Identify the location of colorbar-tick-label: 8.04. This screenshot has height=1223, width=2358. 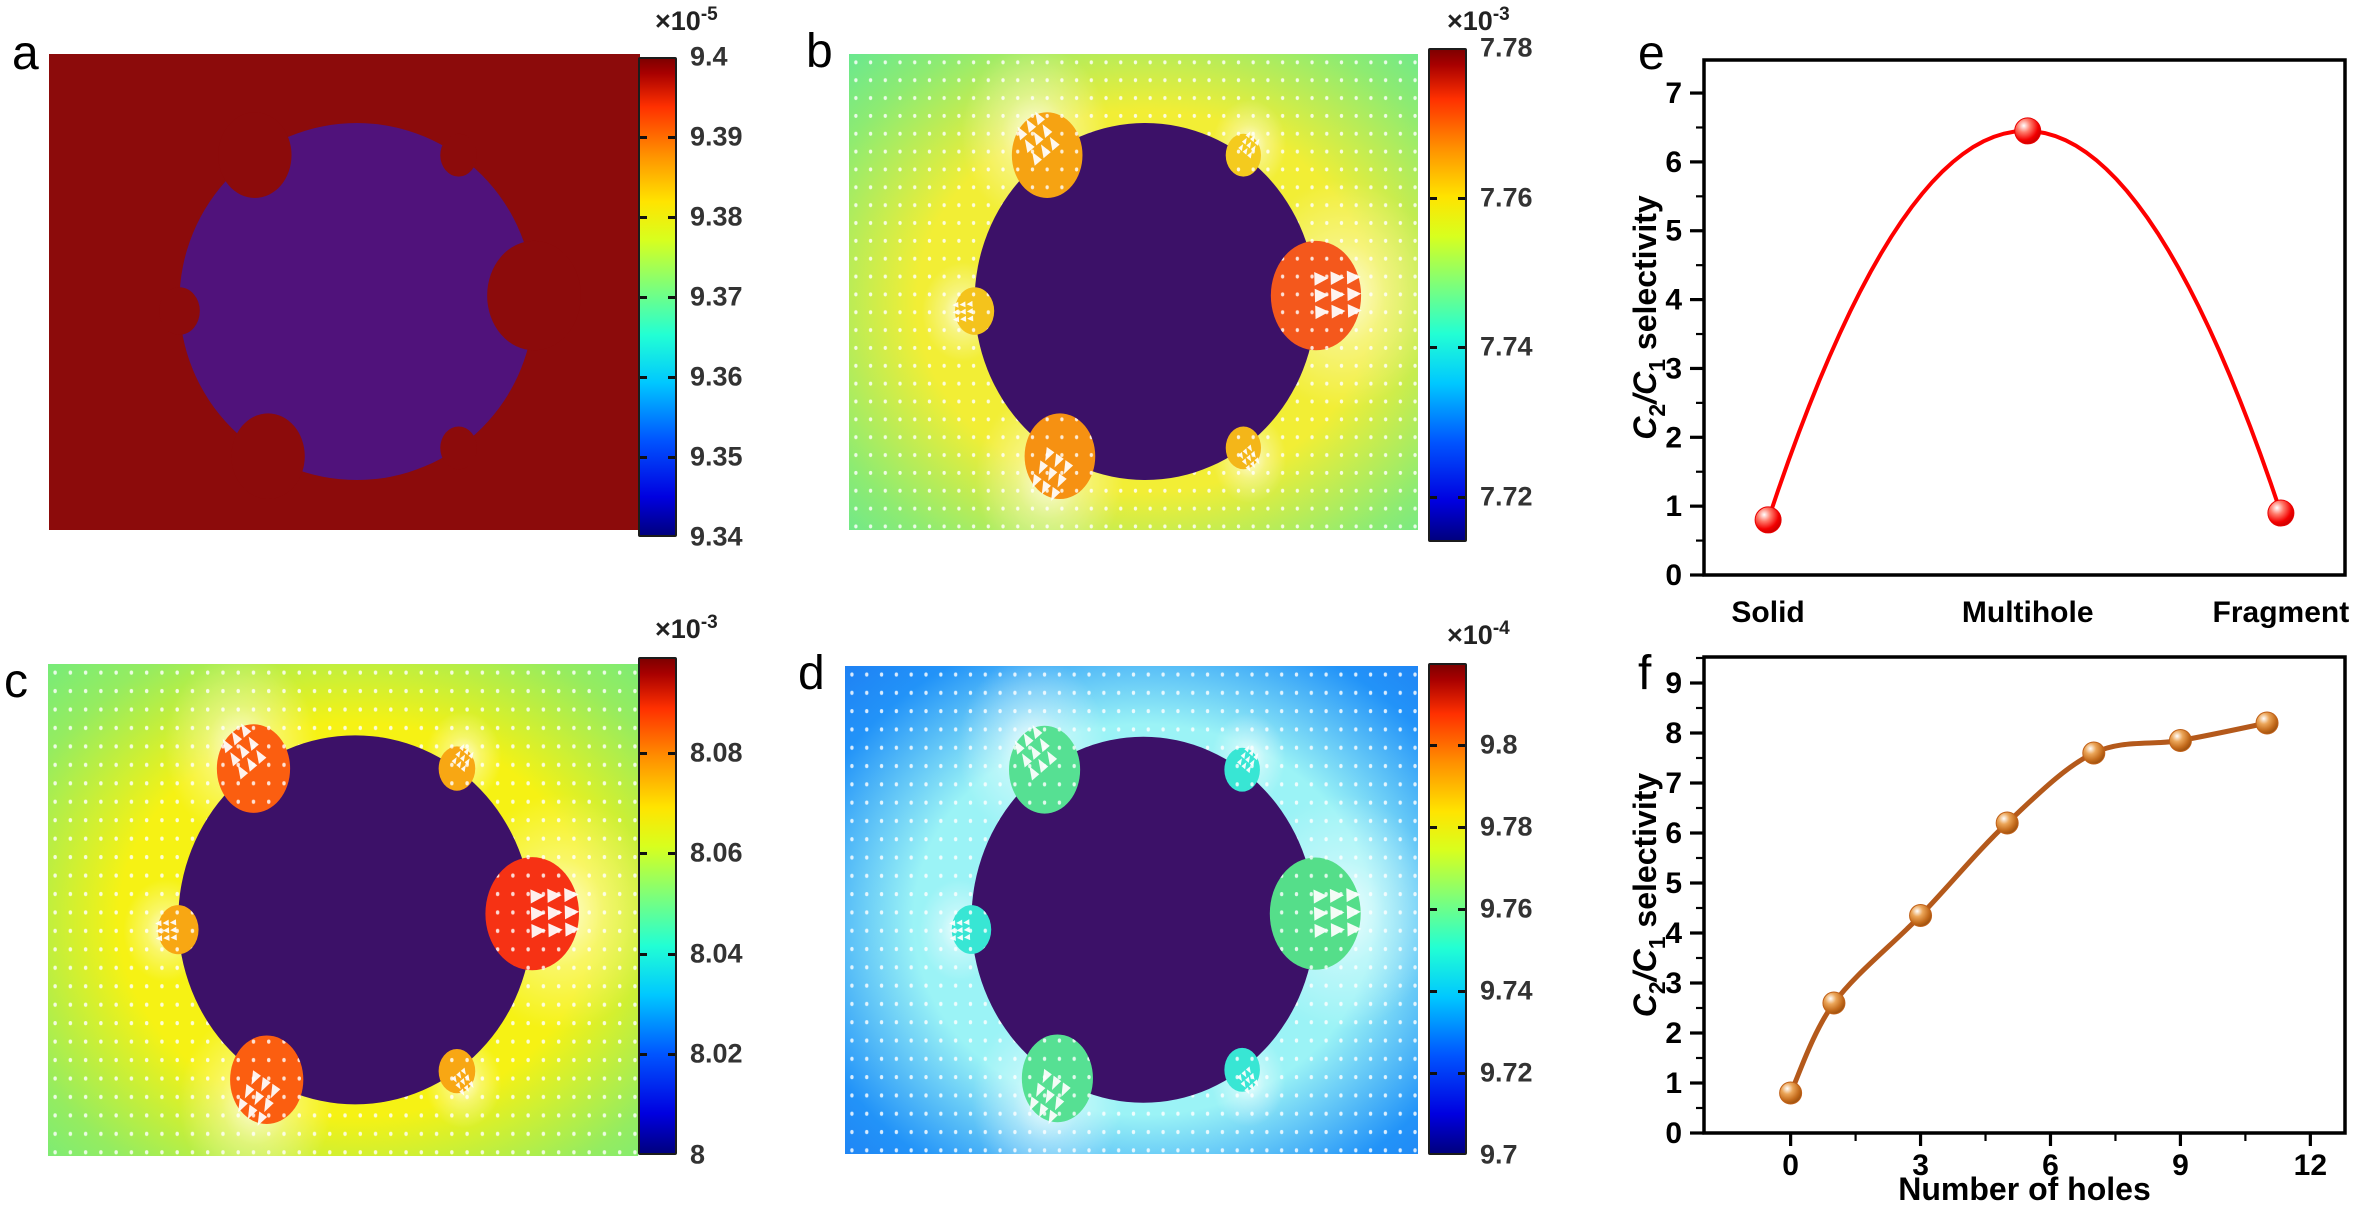
(716, 953).